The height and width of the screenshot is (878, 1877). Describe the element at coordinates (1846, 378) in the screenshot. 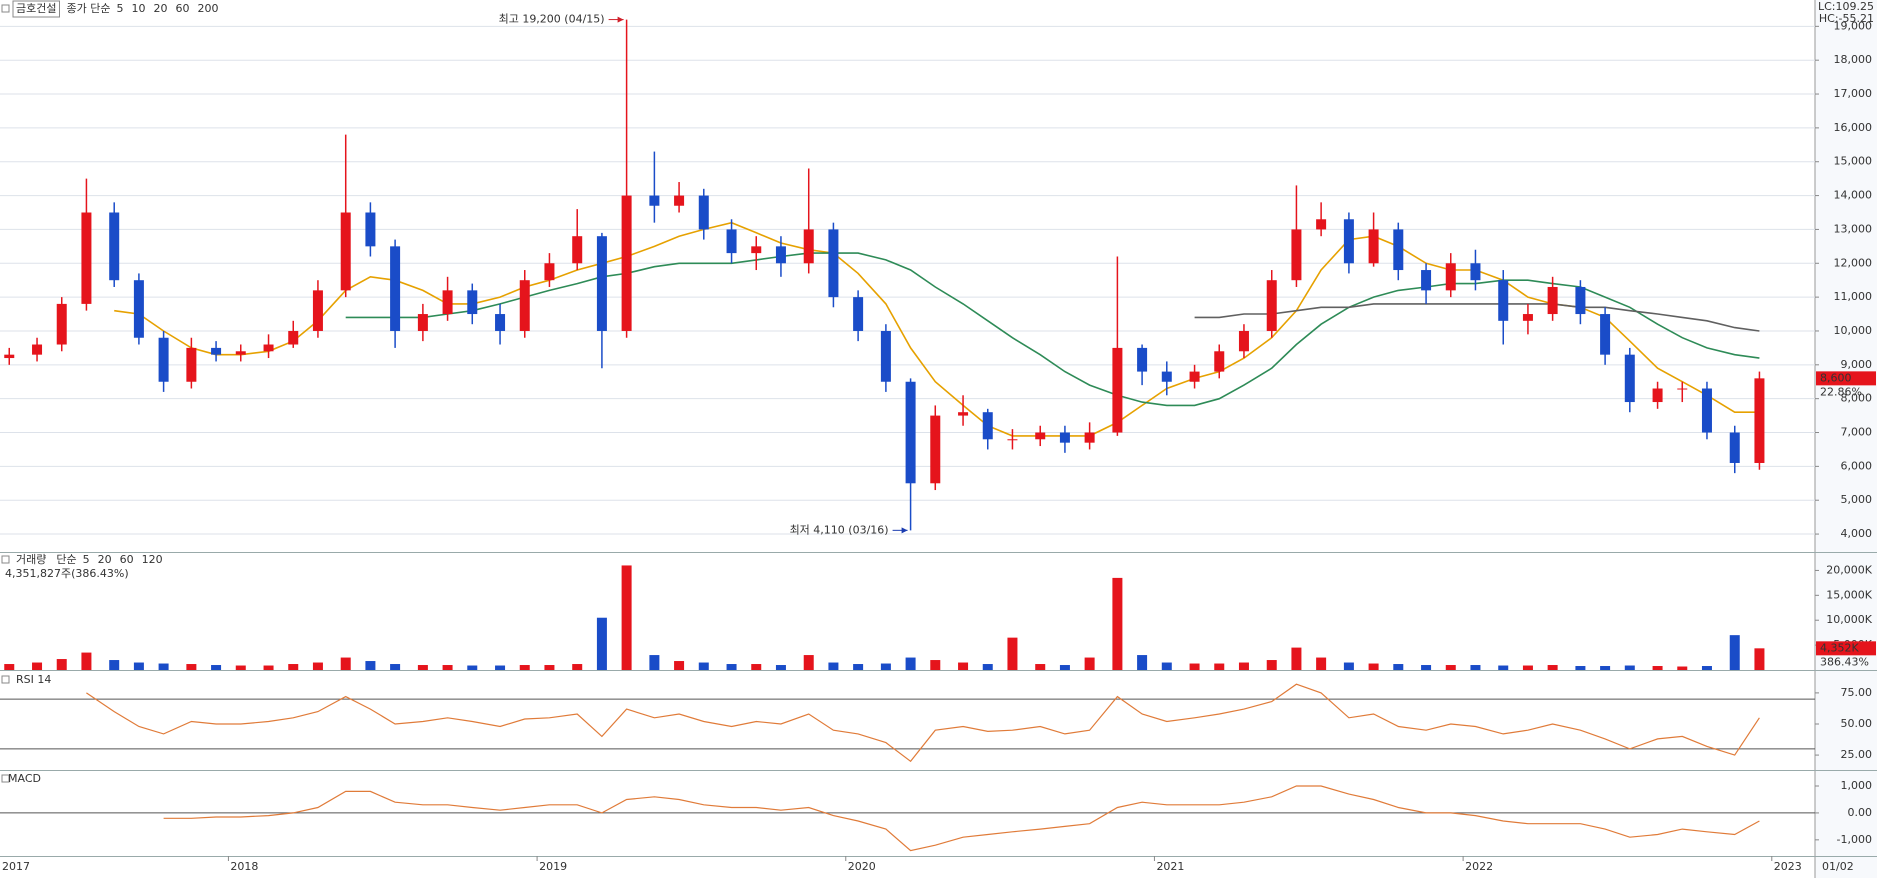

I see `price-tag` at that location.